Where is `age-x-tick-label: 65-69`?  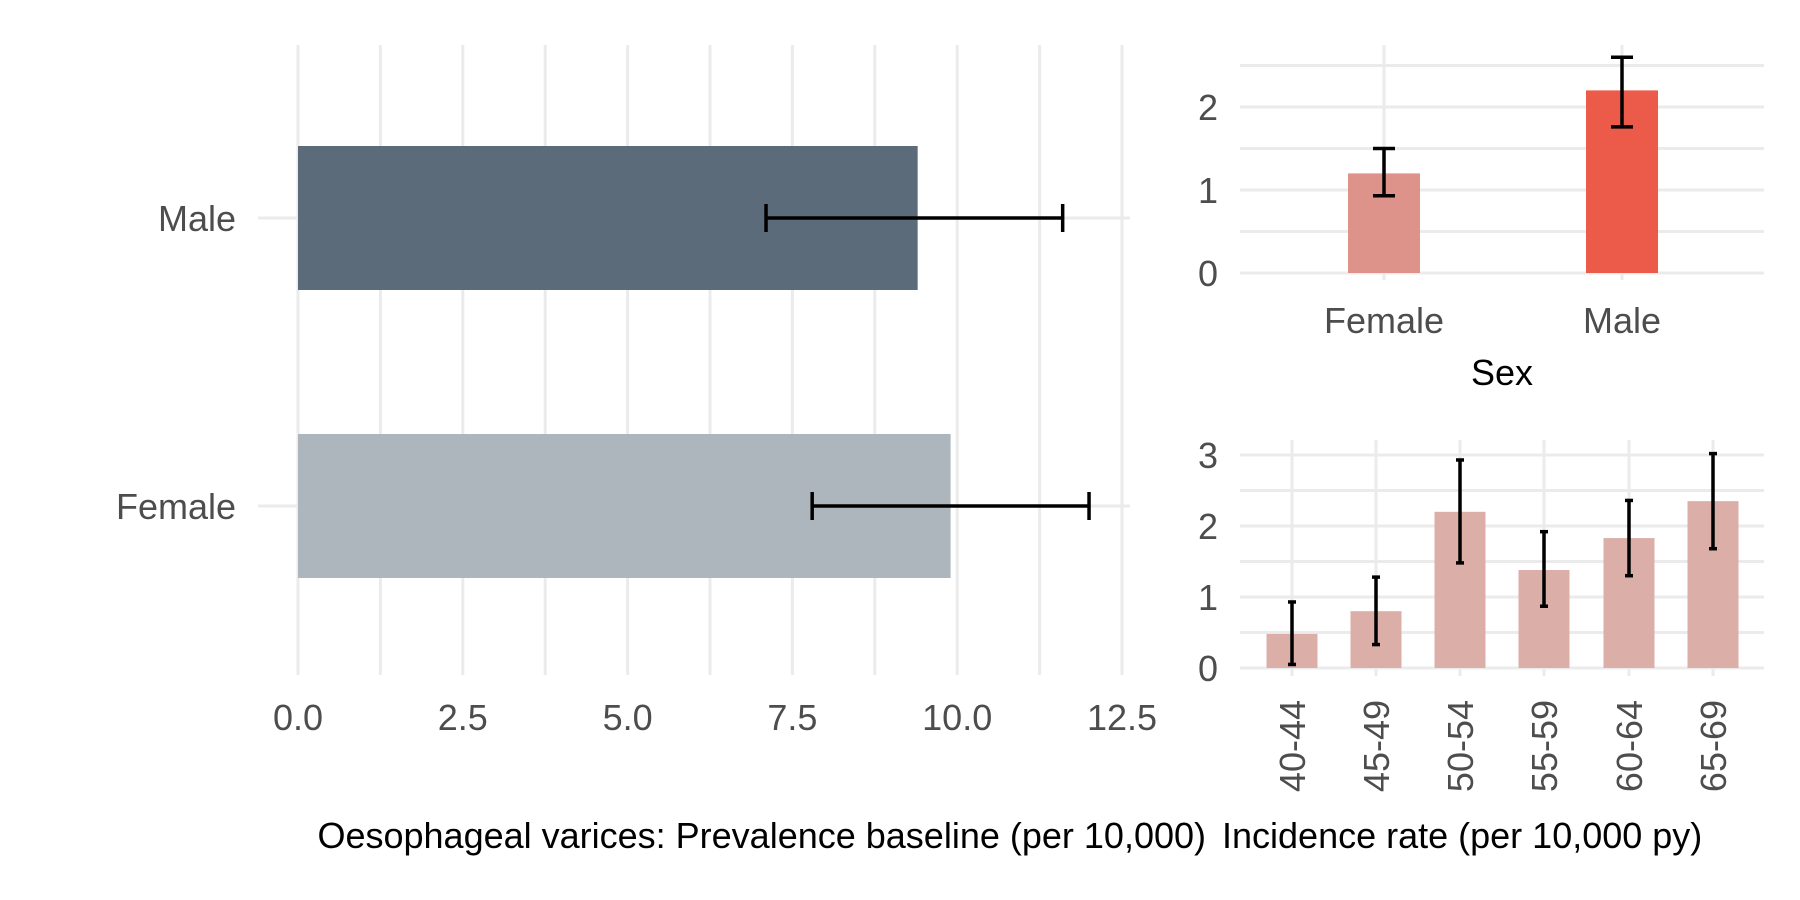 age-x-tick-label: 65-69 is located at coordinates (1713, 746).